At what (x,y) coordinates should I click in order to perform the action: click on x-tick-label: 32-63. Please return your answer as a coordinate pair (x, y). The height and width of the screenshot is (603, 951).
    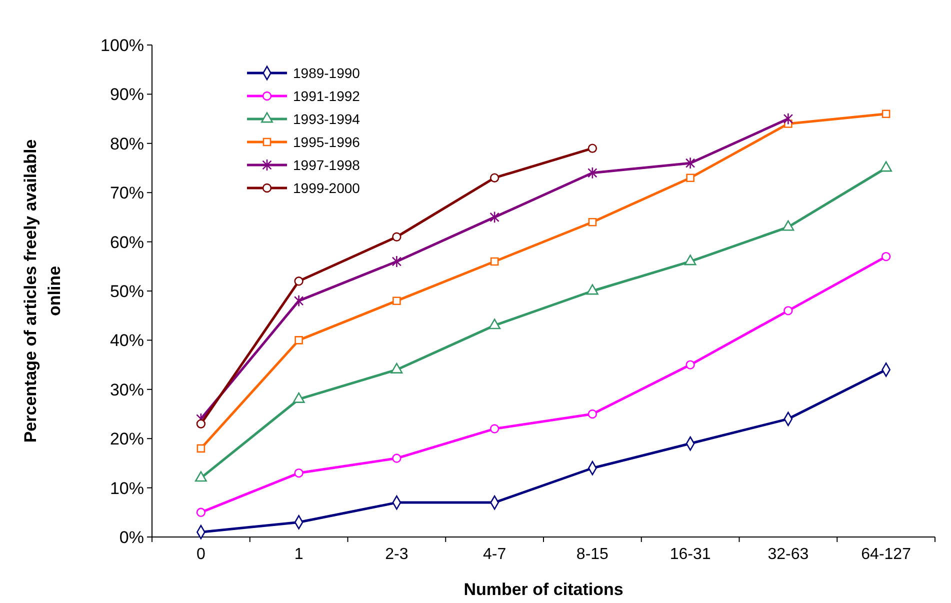
    Looking at the image, I should click on (788, 554).